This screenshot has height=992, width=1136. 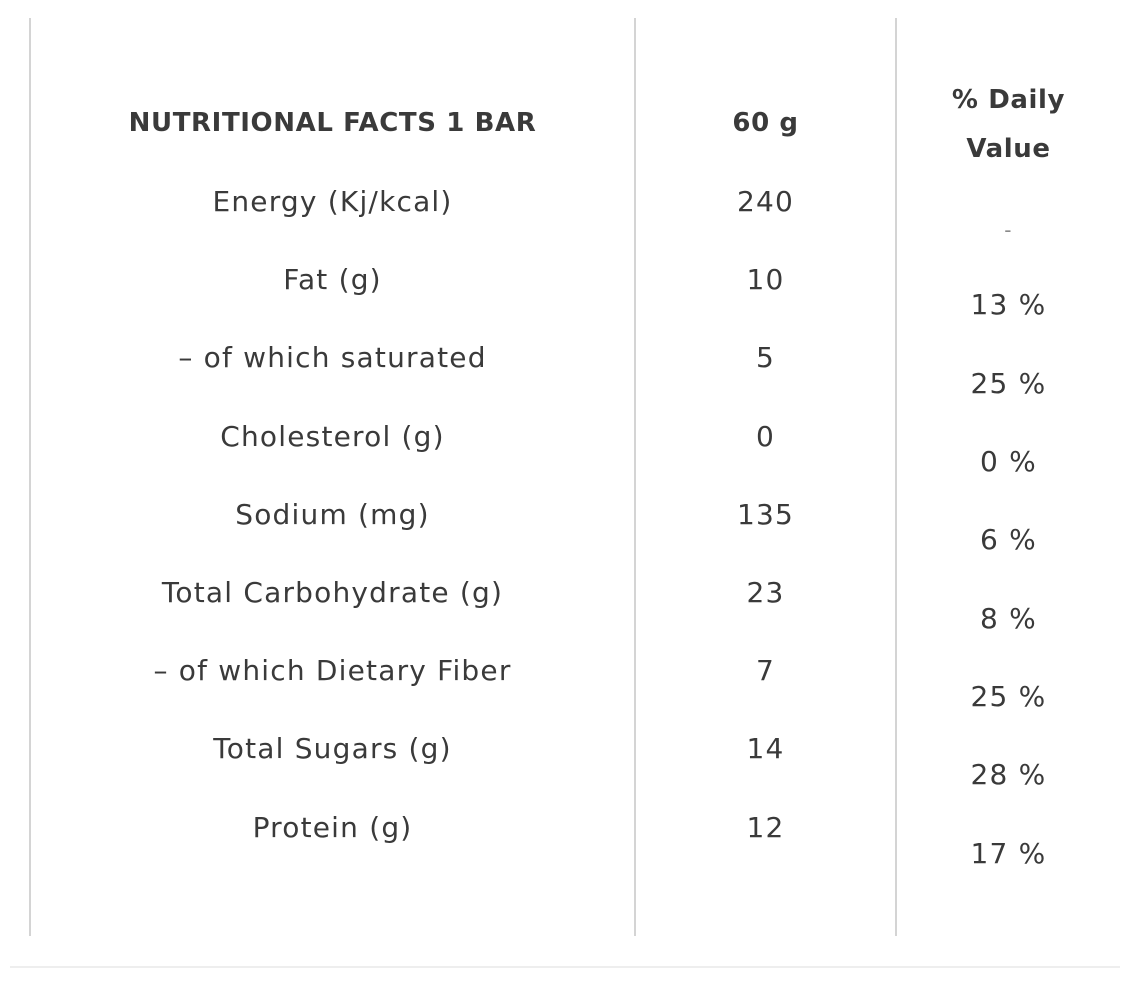 What do you see at coordinates (1008, 539) in the screenshot?
I see `row-dv-sodium: 6 %` at bounding box center [1008, 539].